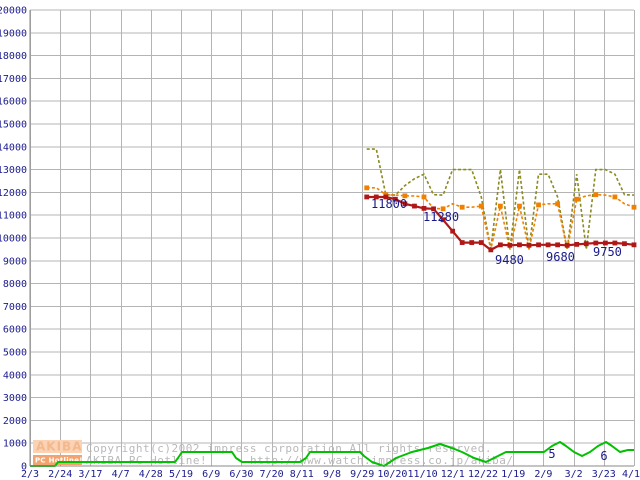 The height and width of the screenshot is (480, 640). I want to click on x-tick-label: 12/1, so click(453, 474).